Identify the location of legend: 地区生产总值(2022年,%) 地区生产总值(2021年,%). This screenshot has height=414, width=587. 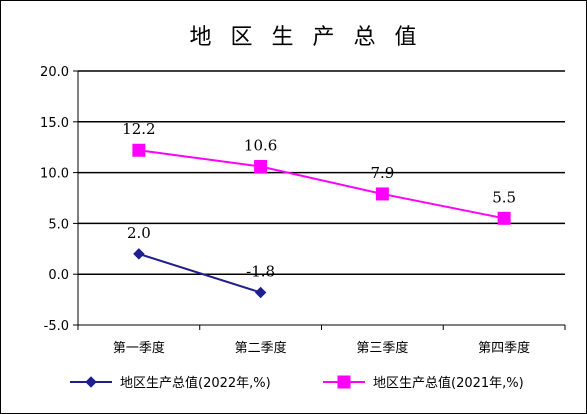
(297, 383).